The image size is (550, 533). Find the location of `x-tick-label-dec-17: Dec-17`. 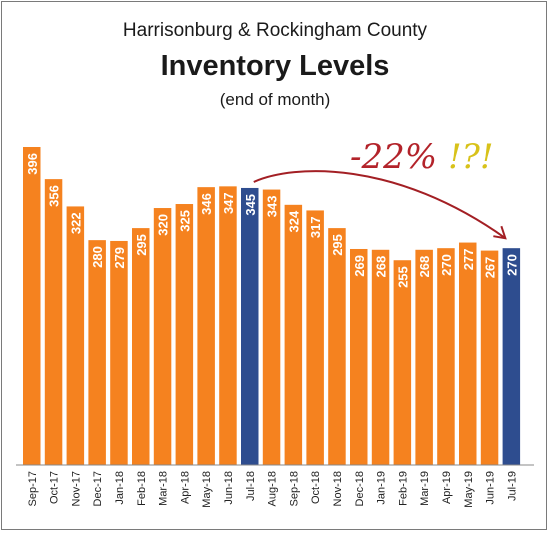

x-tick-label-dec-17: Dec-17 is located at coordinates (98, 488).